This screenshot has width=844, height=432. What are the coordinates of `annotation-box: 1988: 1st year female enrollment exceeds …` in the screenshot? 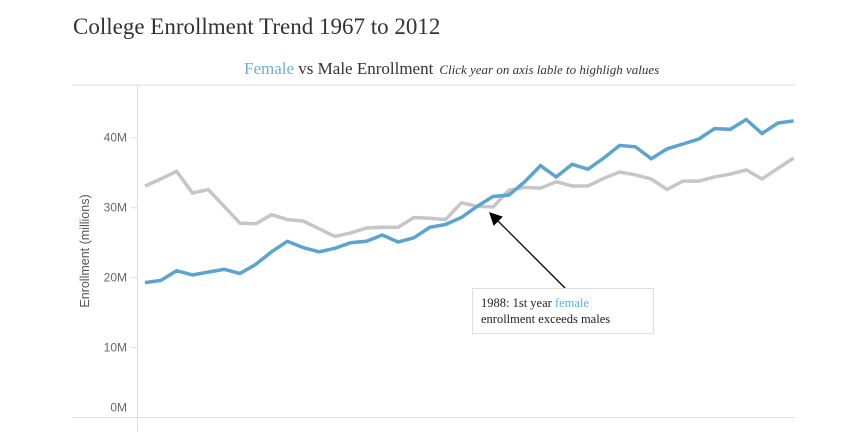 It's located at (563, 311).